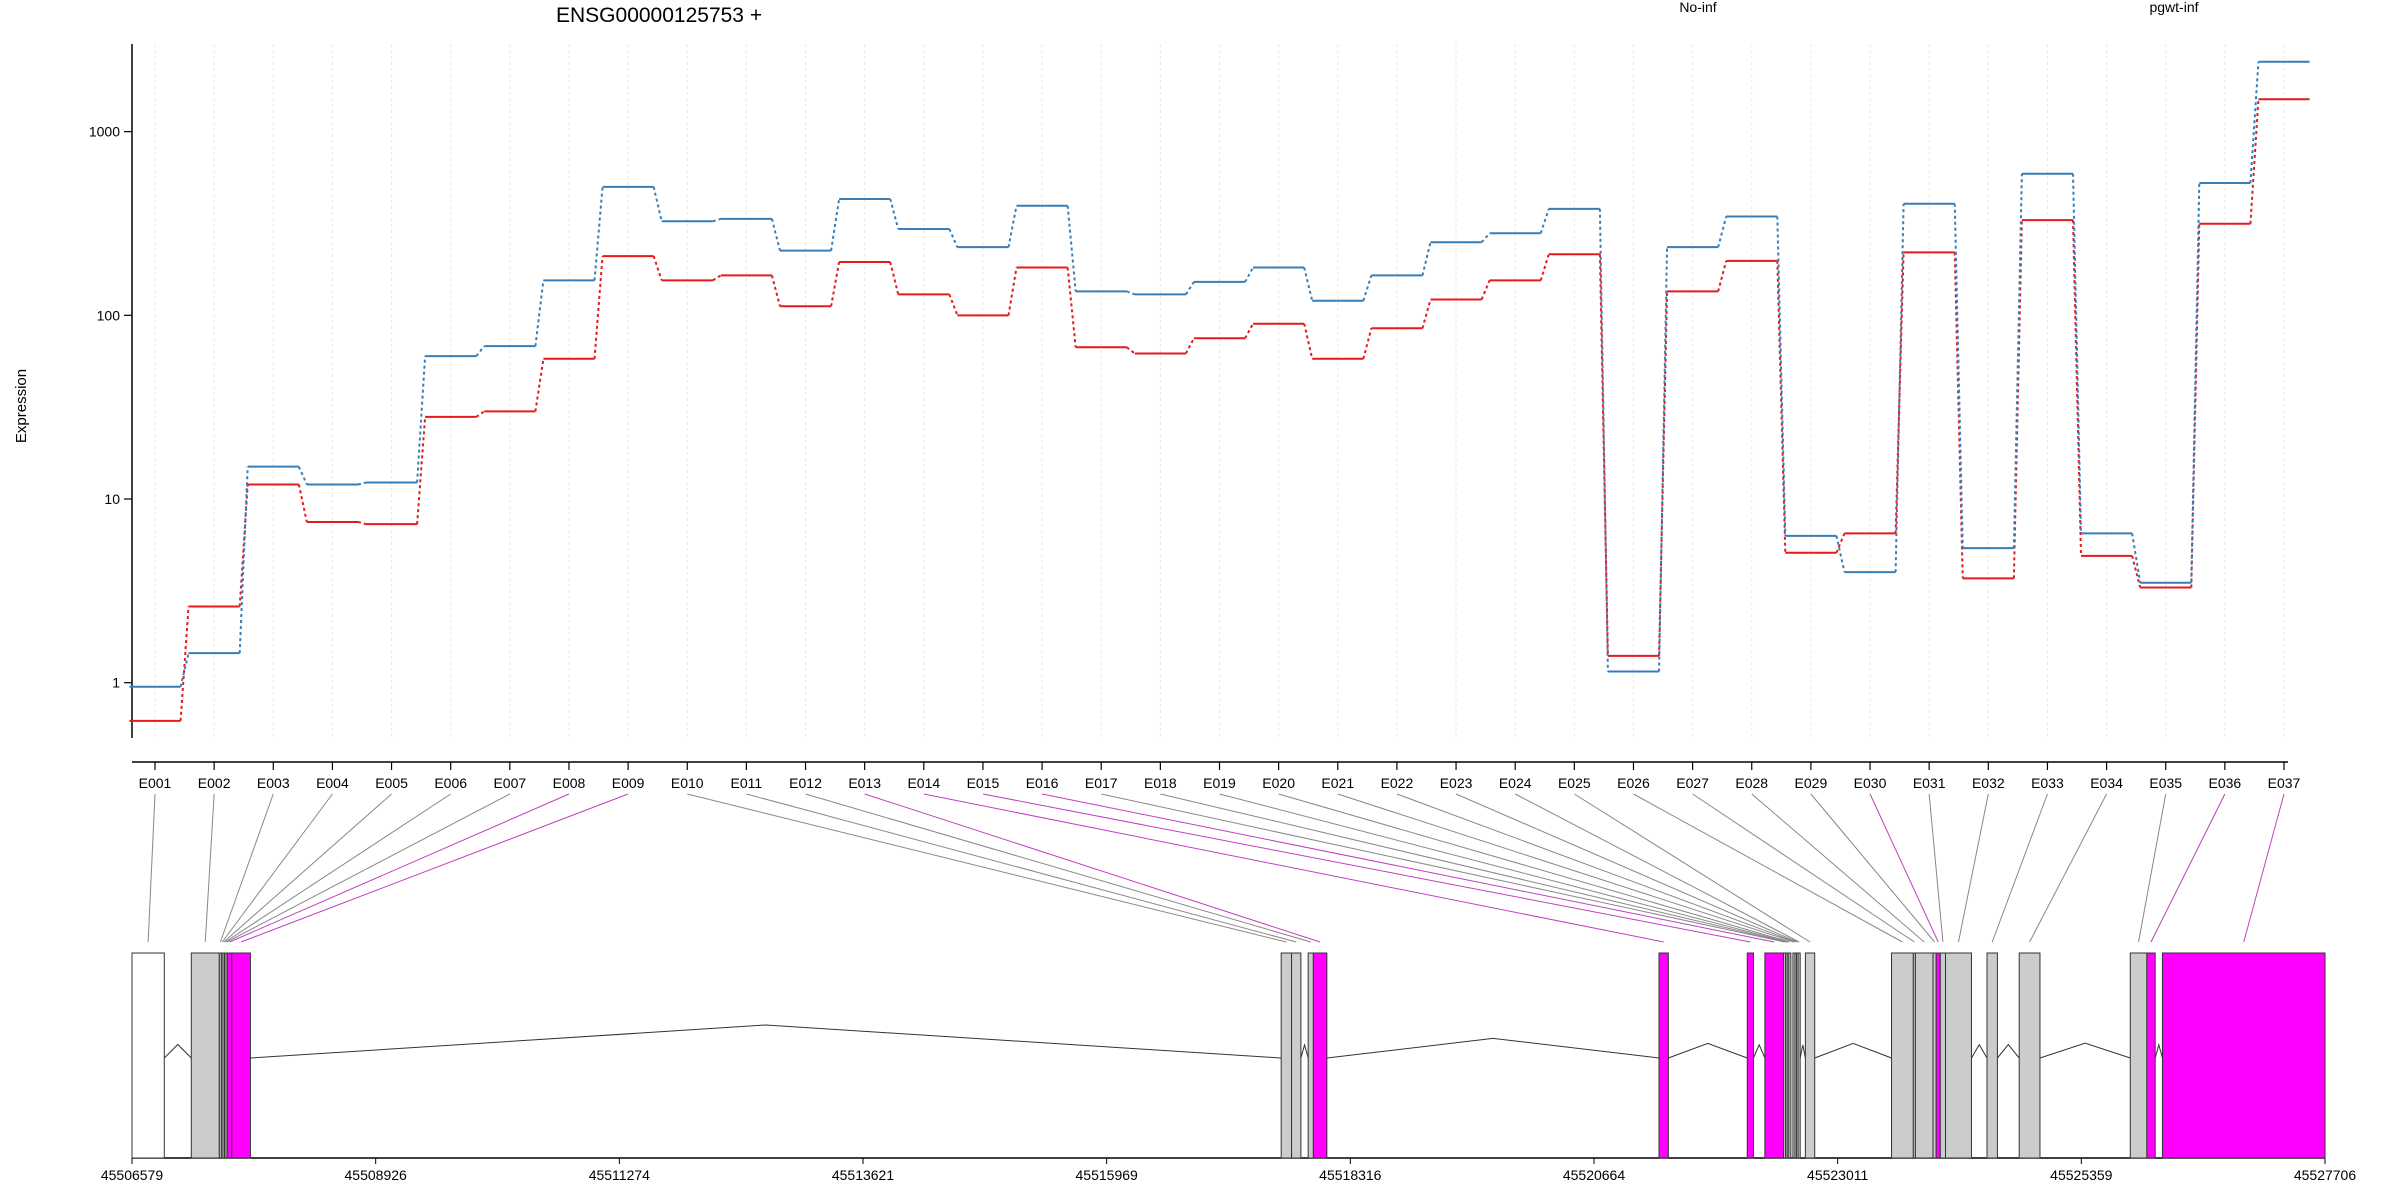  Describe the element at coordinates (450, 783) in the screenshot. I see `x-tick-label: E006` at that location.